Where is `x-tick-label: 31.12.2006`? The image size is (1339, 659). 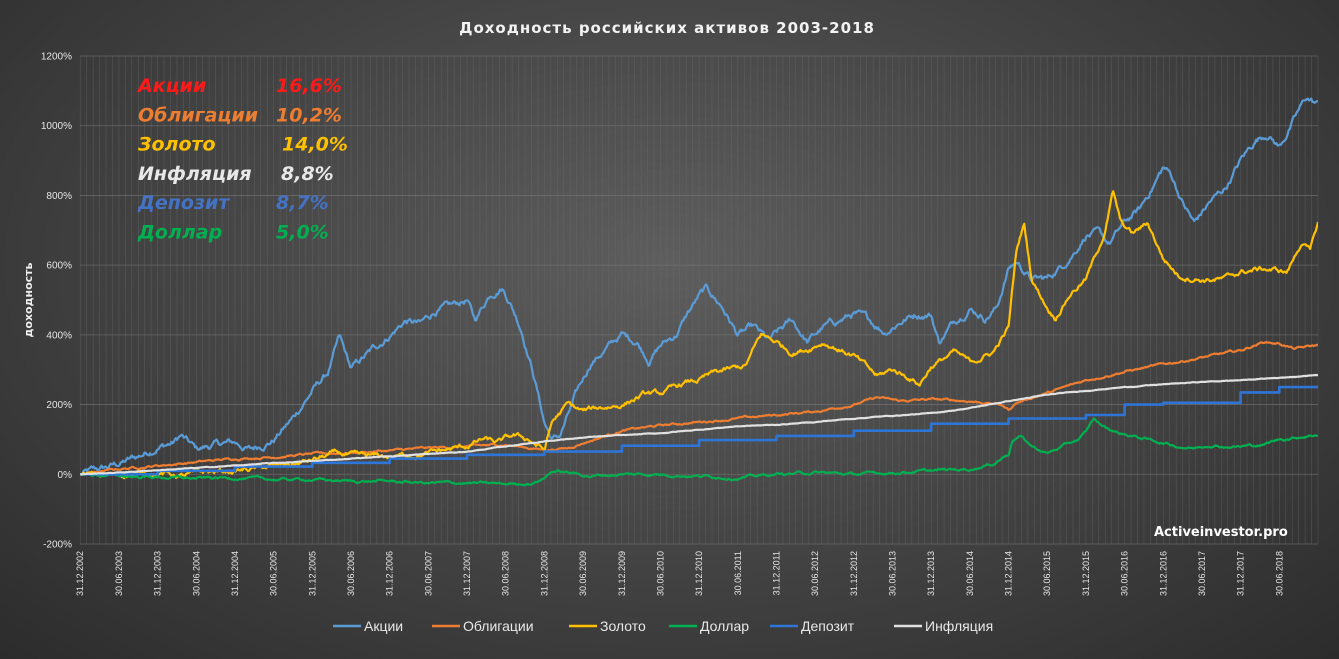 x-tick-label: 31.12.2006 is located at coordinates (390, 573).